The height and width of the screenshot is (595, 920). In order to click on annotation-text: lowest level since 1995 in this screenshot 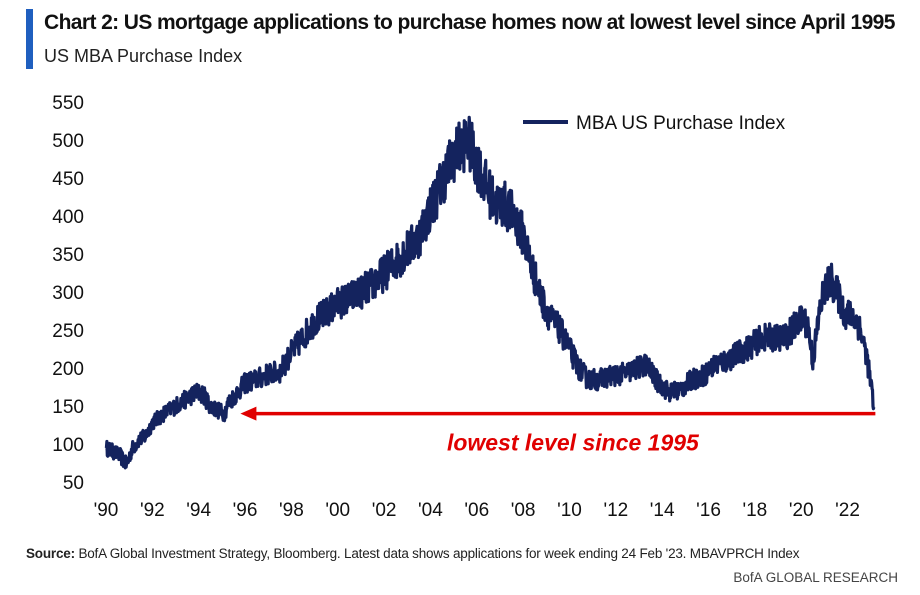, I will do `click(573, 443)`.